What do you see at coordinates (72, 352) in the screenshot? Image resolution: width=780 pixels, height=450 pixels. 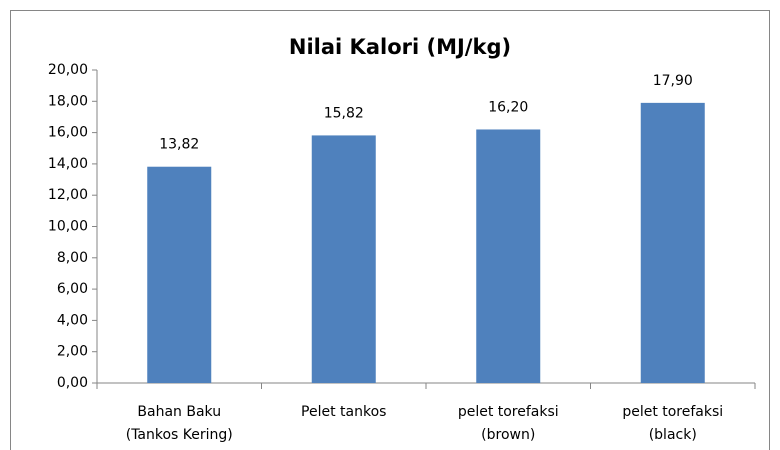 I see `y-tick-label: 2,00` at bounding box center [72, 352].